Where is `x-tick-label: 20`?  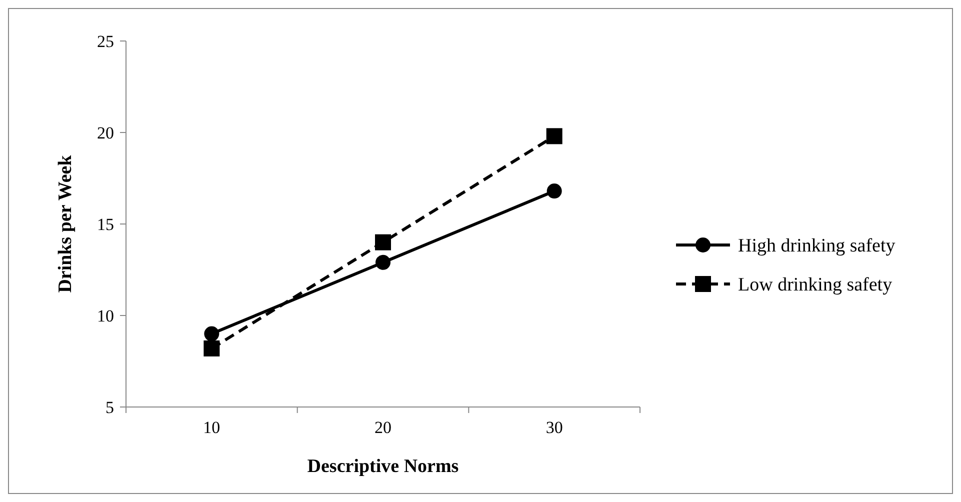 x-tick-label: 20 is located at coordinates (383, 427).